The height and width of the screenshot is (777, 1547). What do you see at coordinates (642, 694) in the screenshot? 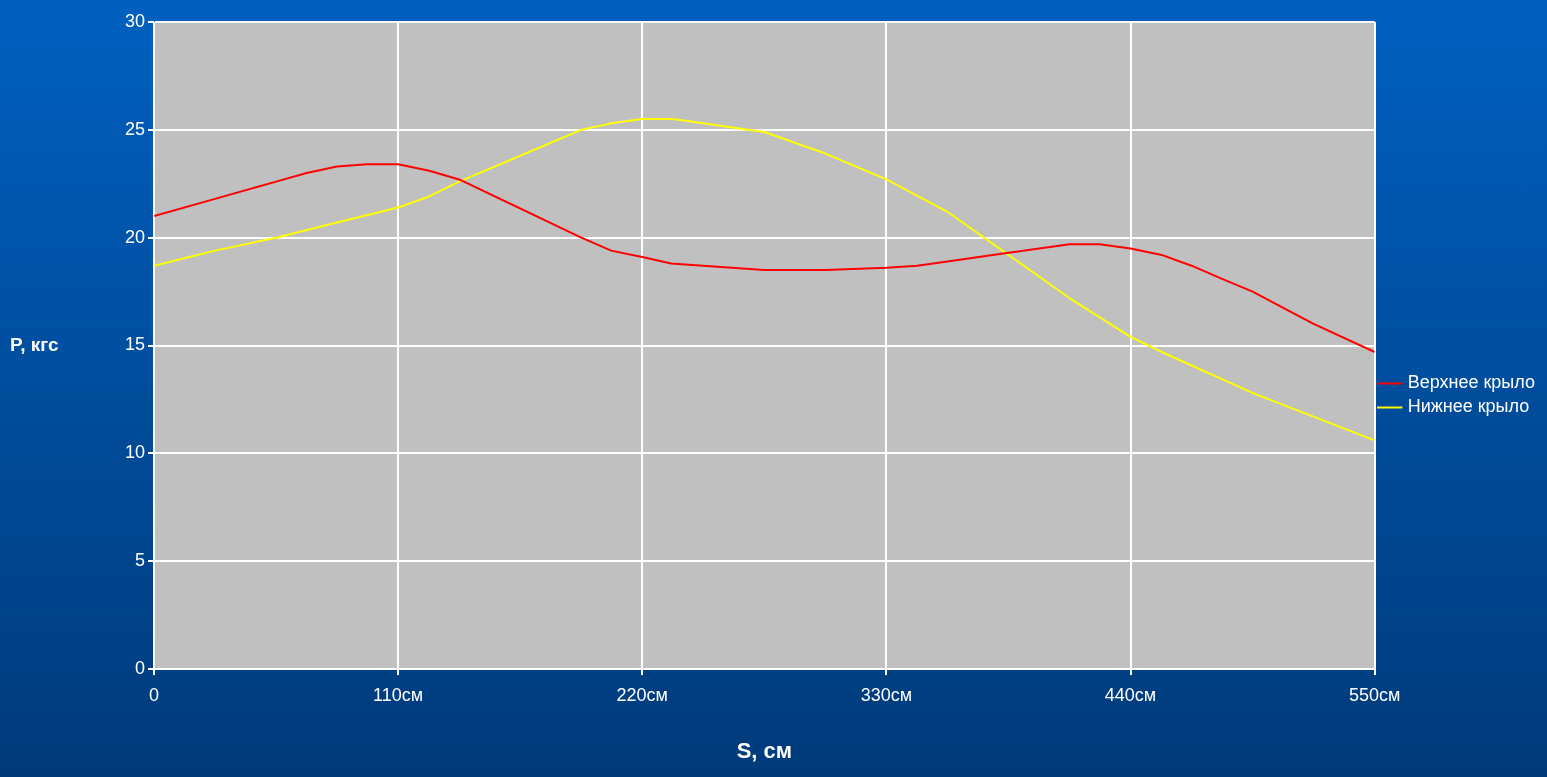
I see `x-tick-label: 220см` at bounding box center [642, 694].